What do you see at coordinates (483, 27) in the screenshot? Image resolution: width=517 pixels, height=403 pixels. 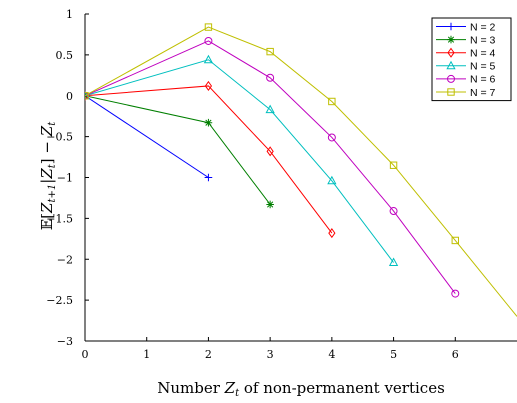 I see `legend-label: N = 2` at bounding box center [483, 27].